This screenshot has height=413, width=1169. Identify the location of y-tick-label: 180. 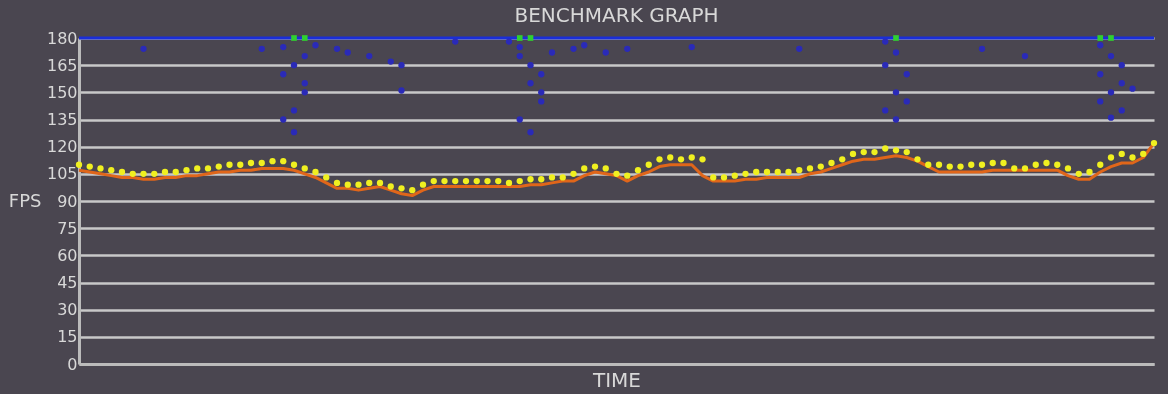
(62, 38).